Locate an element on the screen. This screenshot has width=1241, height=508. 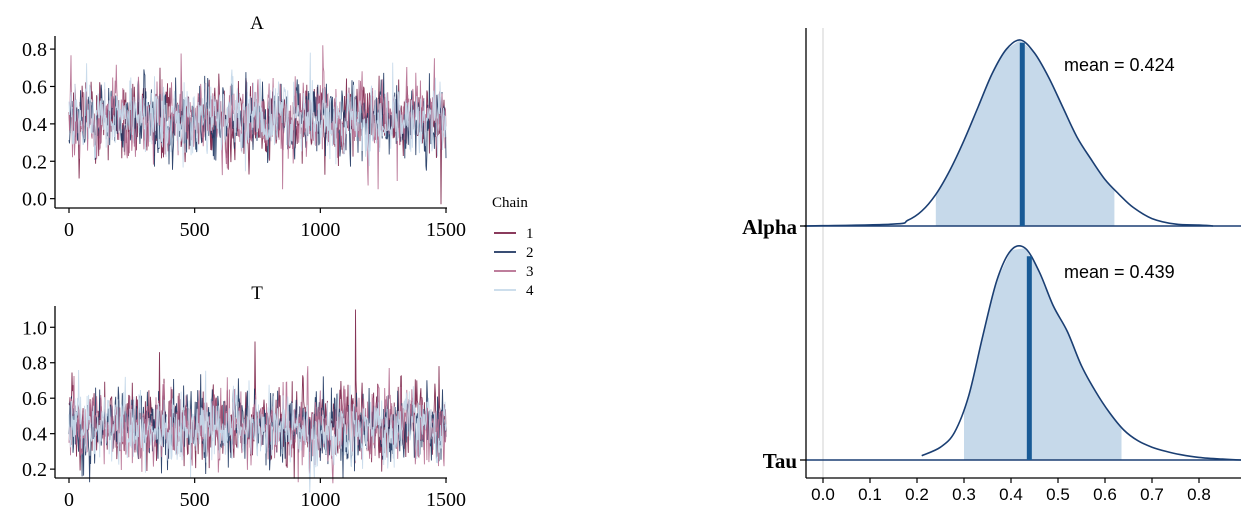
density-x-tick-label: 0.5 is located at coordinates (1058, 494).